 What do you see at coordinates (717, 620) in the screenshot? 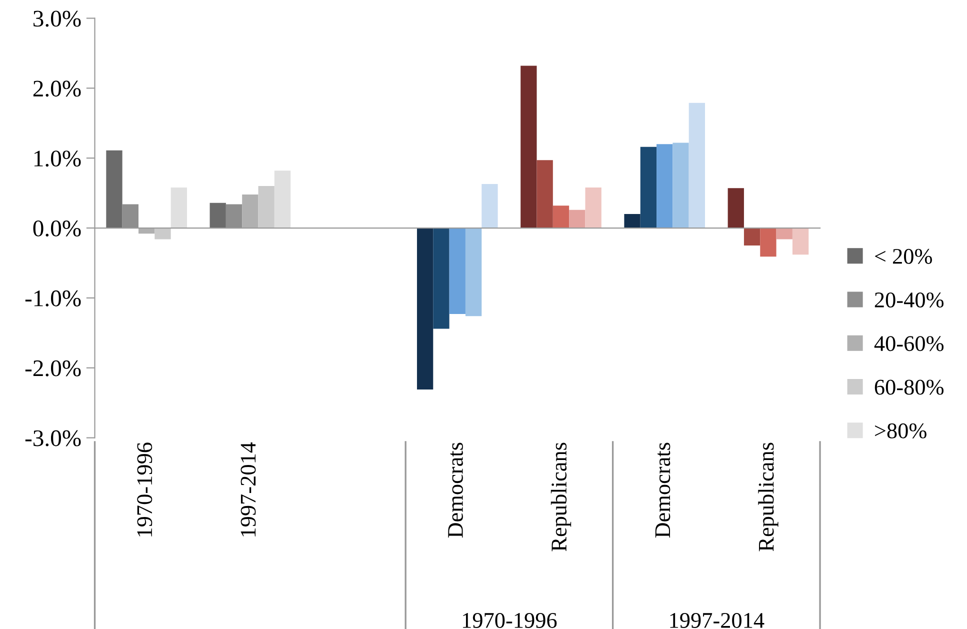
I see `text: 1997-2014` at bounding box center [717, 620].